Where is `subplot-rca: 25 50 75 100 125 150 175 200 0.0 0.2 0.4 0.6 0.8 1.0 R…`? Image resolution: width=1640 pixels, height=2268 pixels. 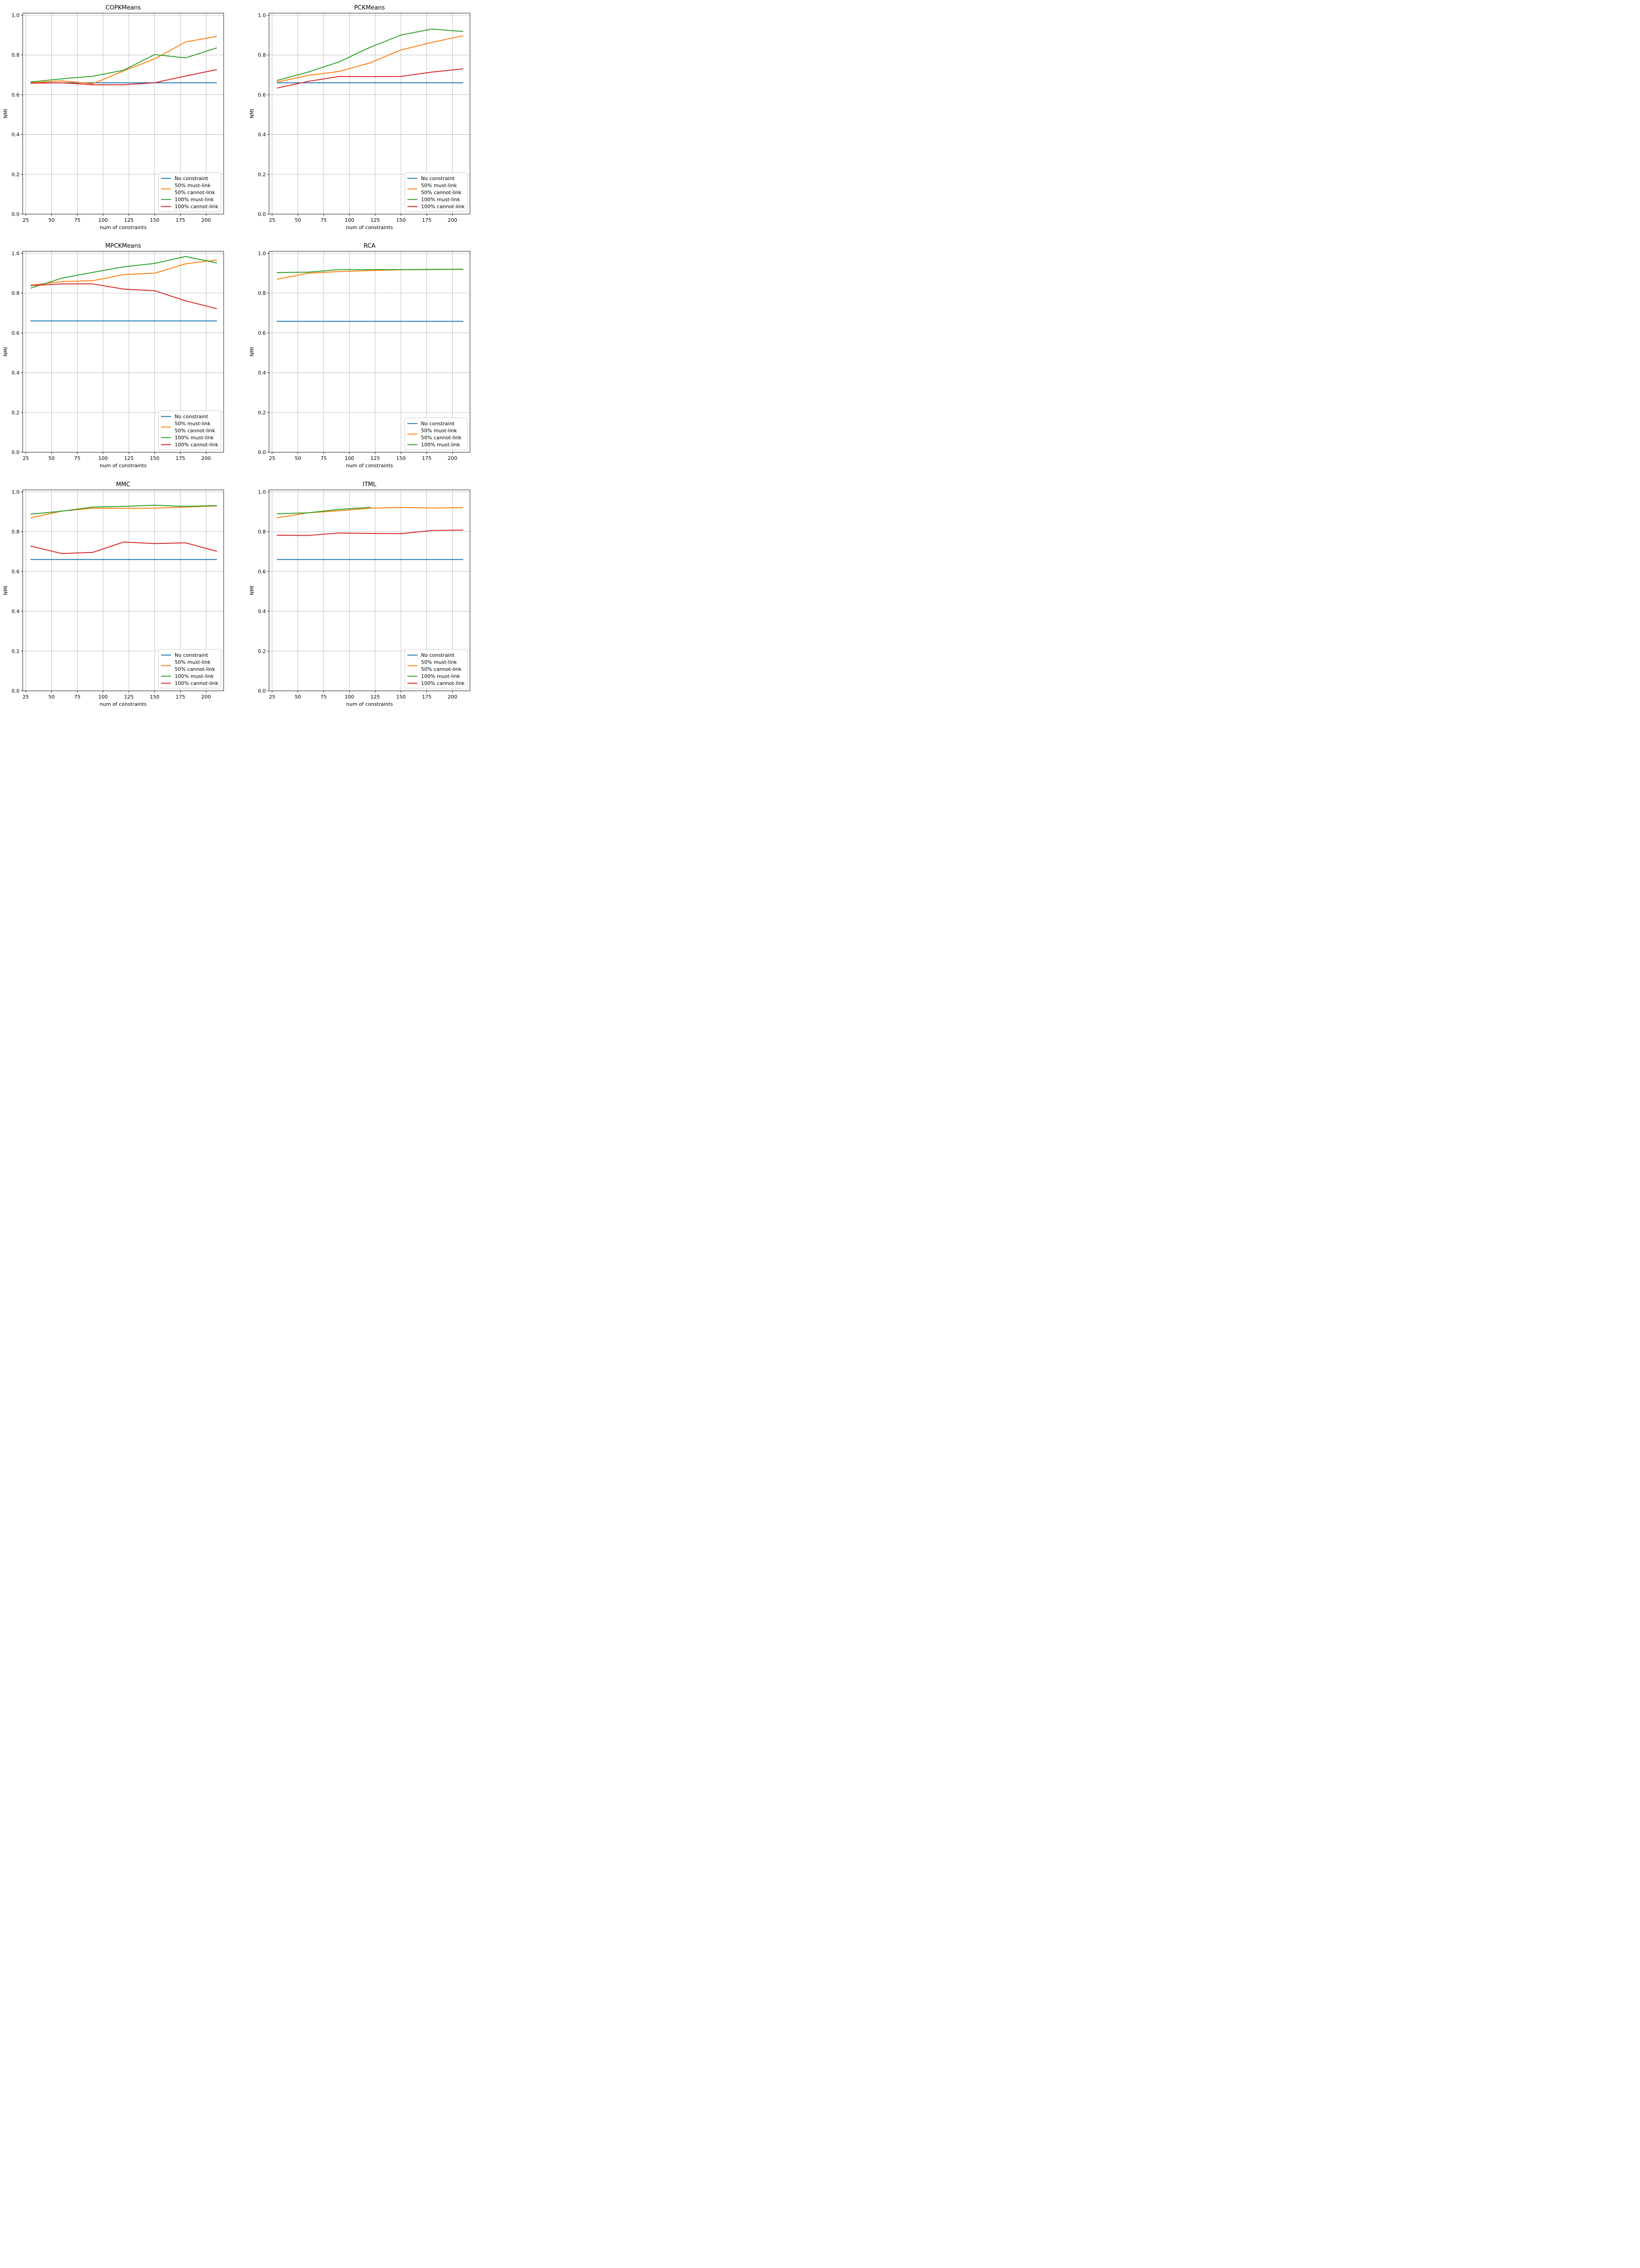
subplot-rca: 25 50 75 100 125 150 175 200 0.0 0.2 0.4 0.6 0.8 1.0 R… is located at coordinates (359, 356).